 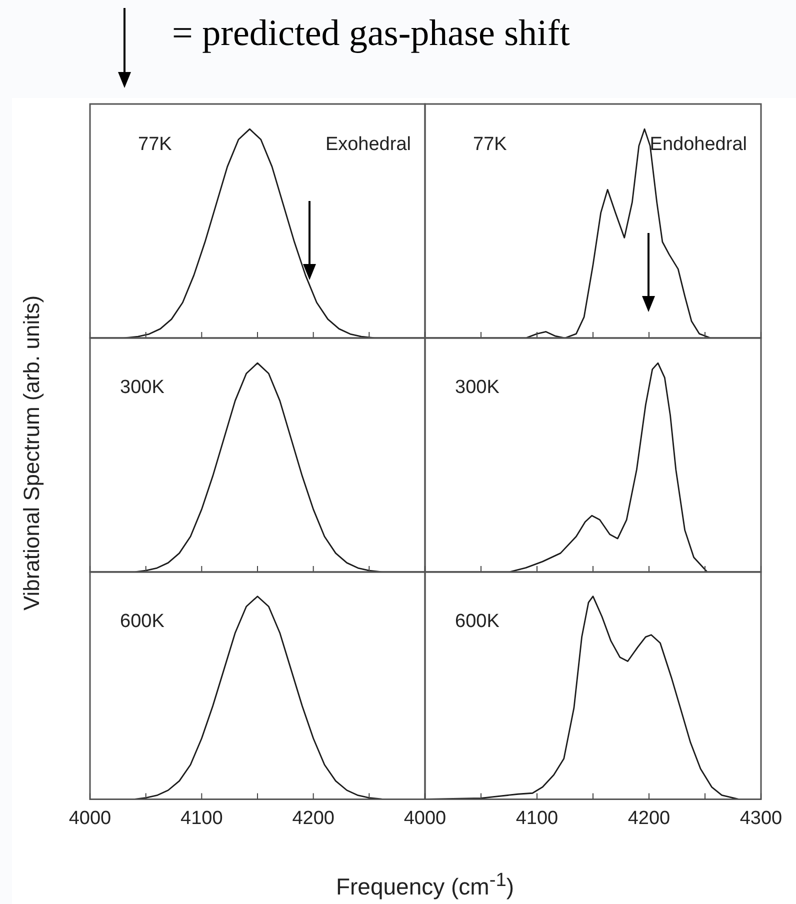 I want to click on y-axis-title: Vibrational Spectrum (arb. units), so click(x=32, y=453).